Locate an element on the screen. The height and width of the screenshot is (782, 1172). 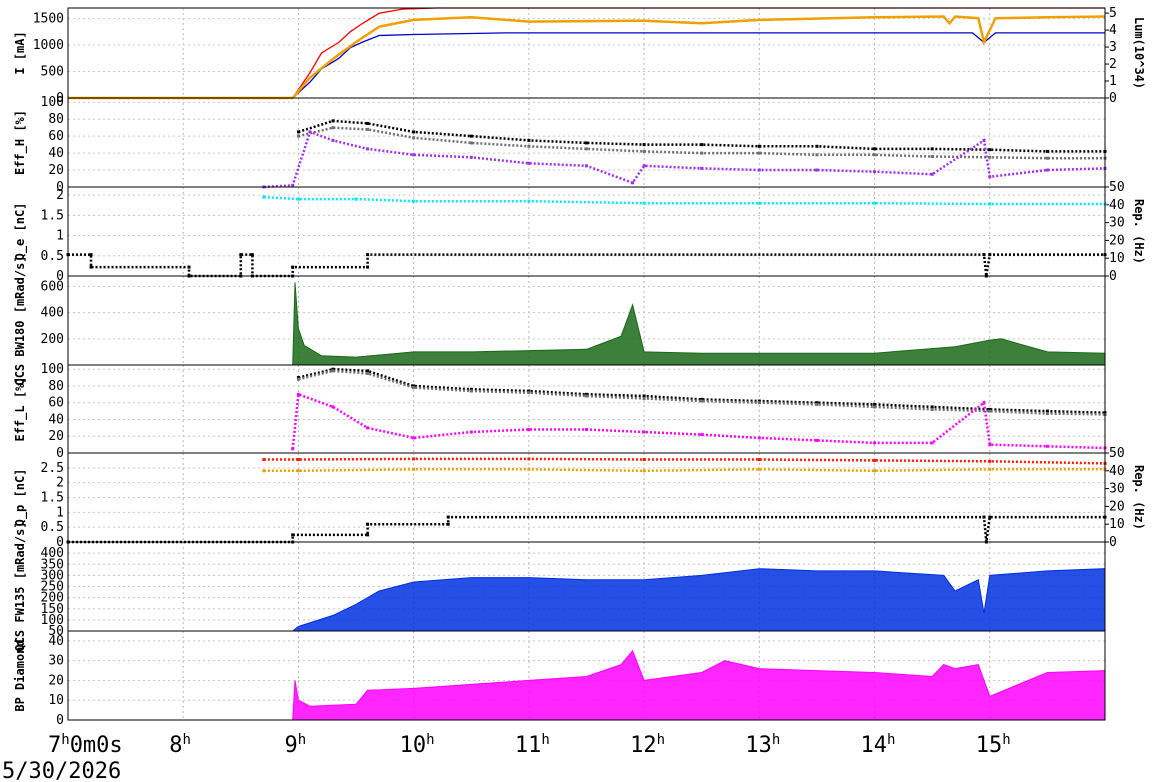
series-2-trace is located at coordinates (684, 159).